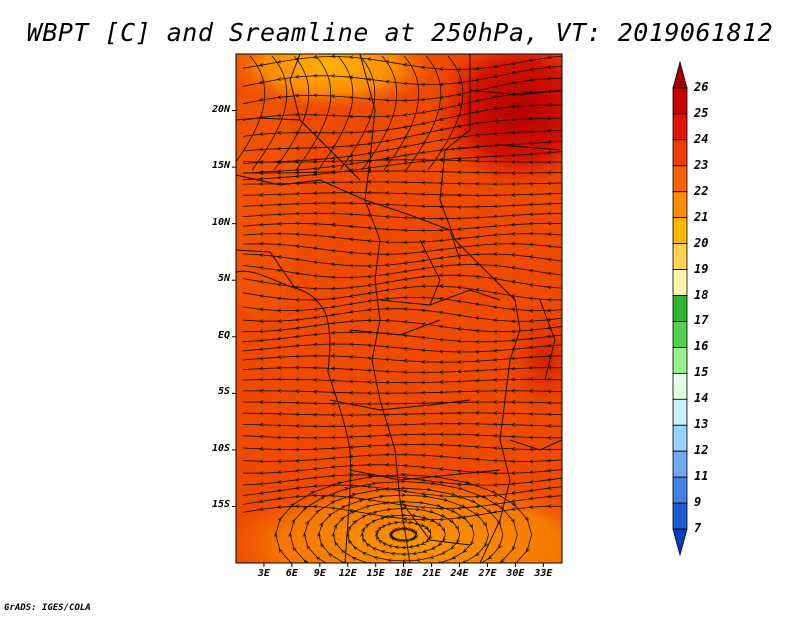 Image resolution: width=800 pixels, height=618 pixels. I want to click on colorbar-label: 18, so click(701, 294).